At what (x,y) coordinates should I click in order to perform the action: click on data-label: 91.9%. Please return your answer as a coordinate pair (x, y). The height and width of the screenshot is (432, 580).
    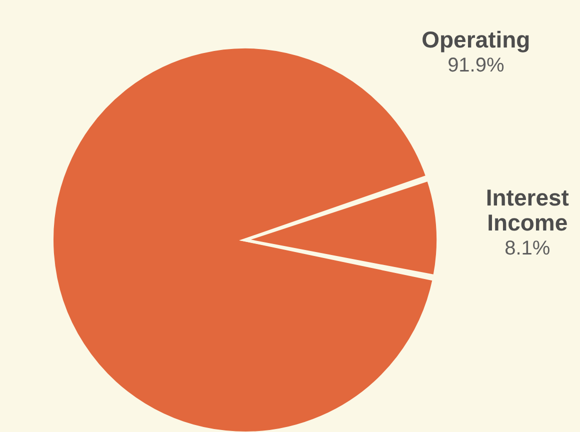
    Looking at the image, I should click on (476, 65).